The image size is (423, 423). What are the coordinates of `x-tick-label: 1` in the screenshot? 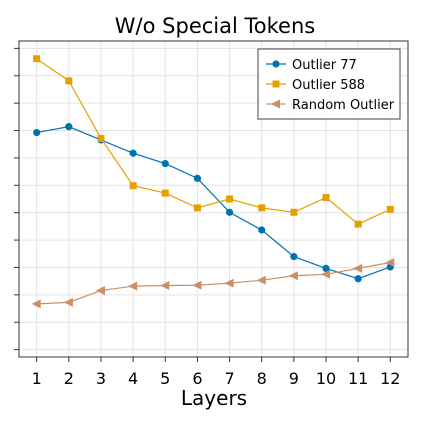 It's located at (37, 378).